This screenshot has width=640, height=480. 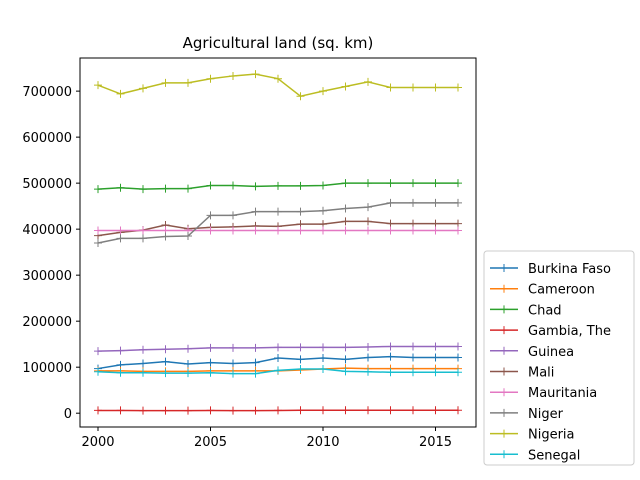 I want to click on legend-item: Mauritania, so click(x=543, y=393).